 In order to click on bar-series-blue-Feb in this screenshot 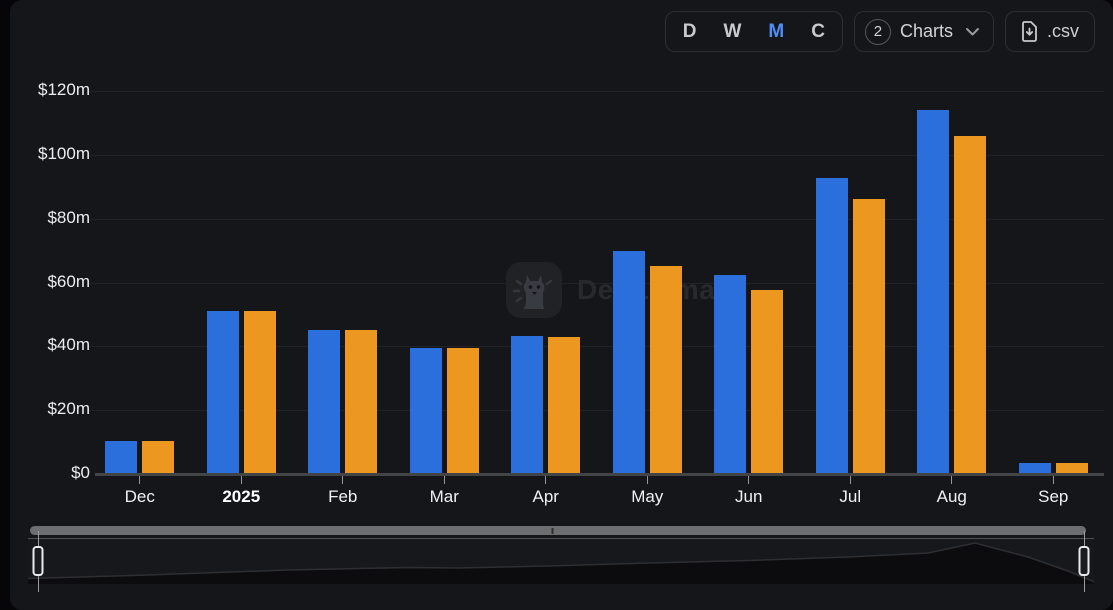, I will do `click(324, 402)`.